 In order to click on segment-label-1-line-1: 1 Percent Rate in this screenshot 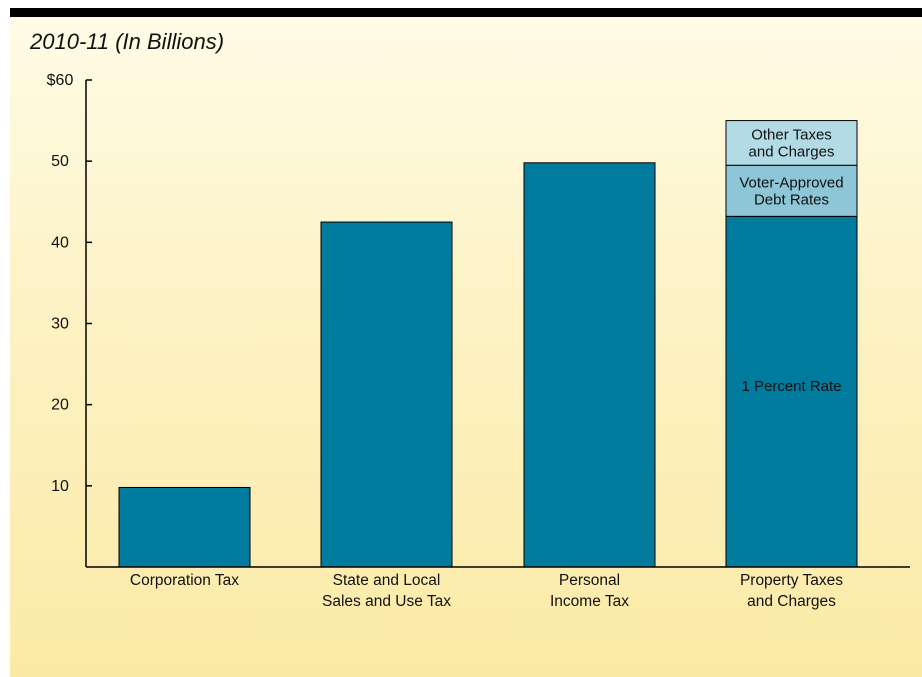, I will do `click(791, 386)`.